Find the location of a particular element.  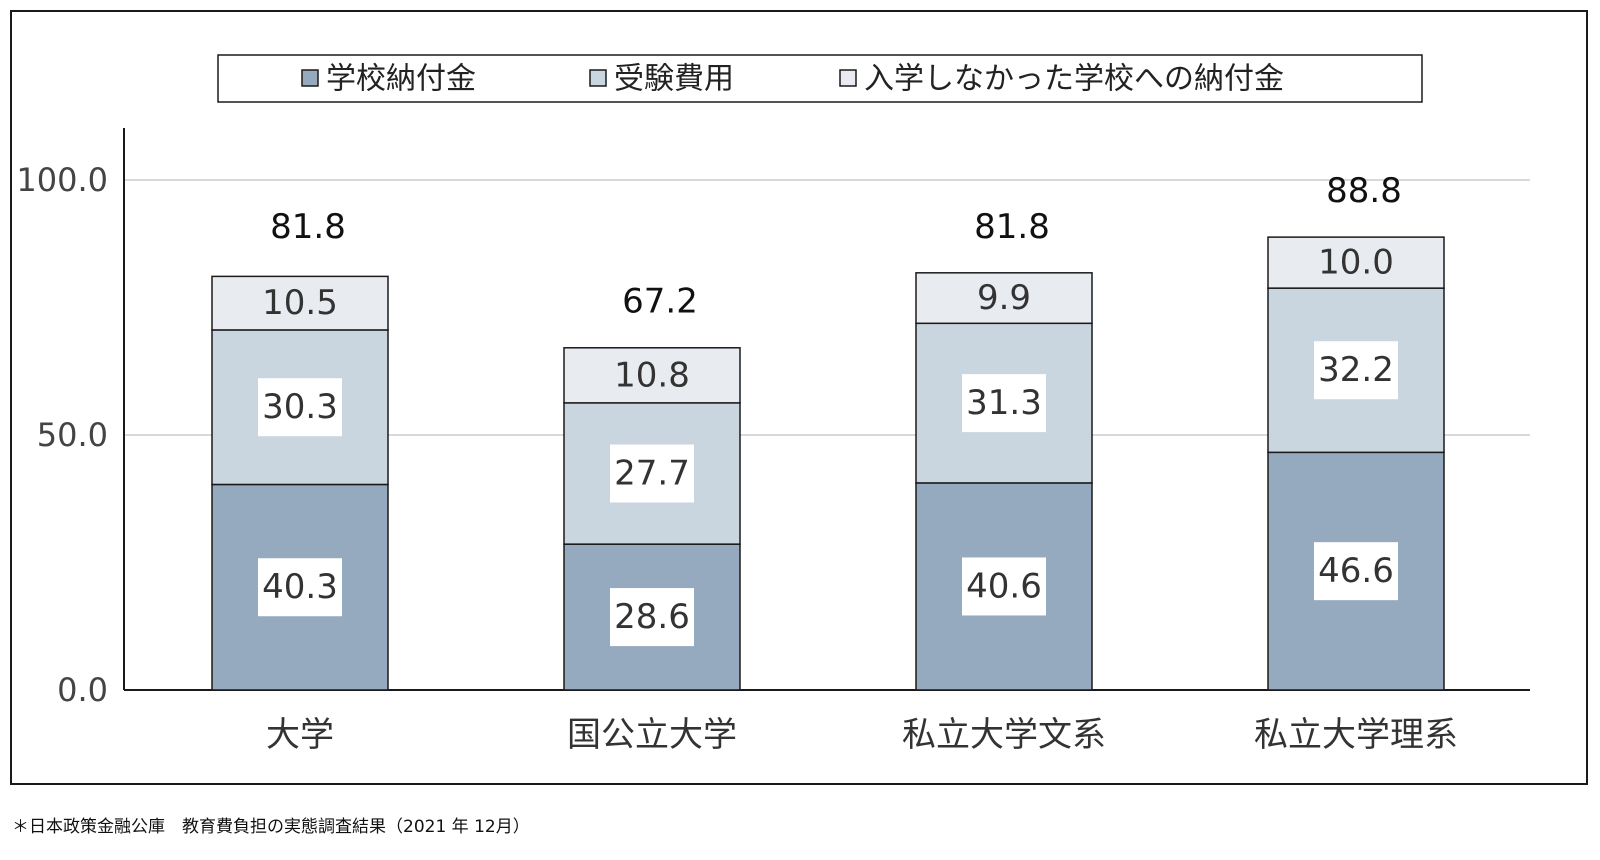

legend-label-1: 学校納付金 is located at coordinates (401, 79).